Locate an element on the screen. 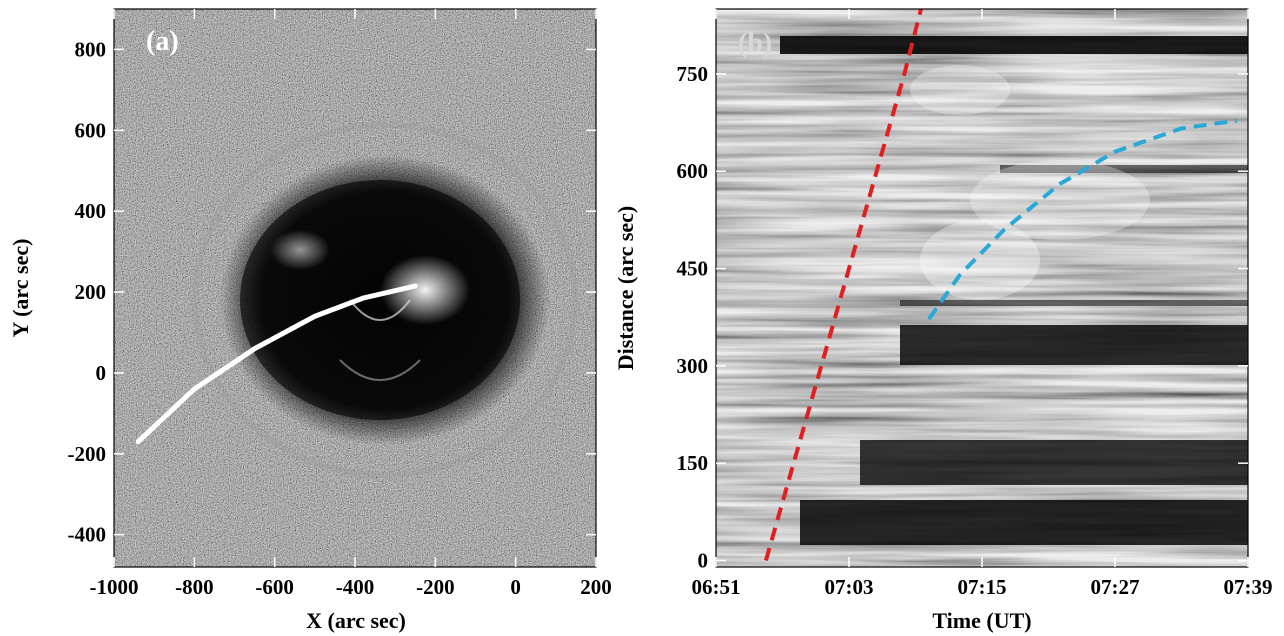 The width and height of the screenshot is (1284, 636). panel-b-ytick-label: 450 is located at coordinates (693, 269).